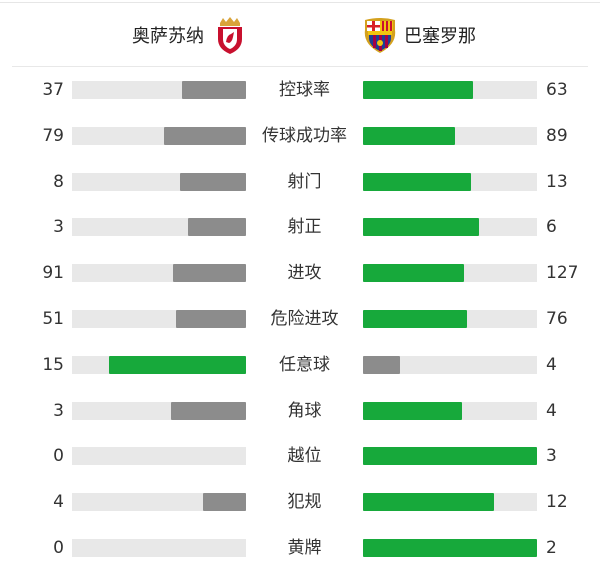 Image resolution: width=600 pixels, height=569 pixels. I want to click on stat-row: 3 射正 6, so click(300, 227).